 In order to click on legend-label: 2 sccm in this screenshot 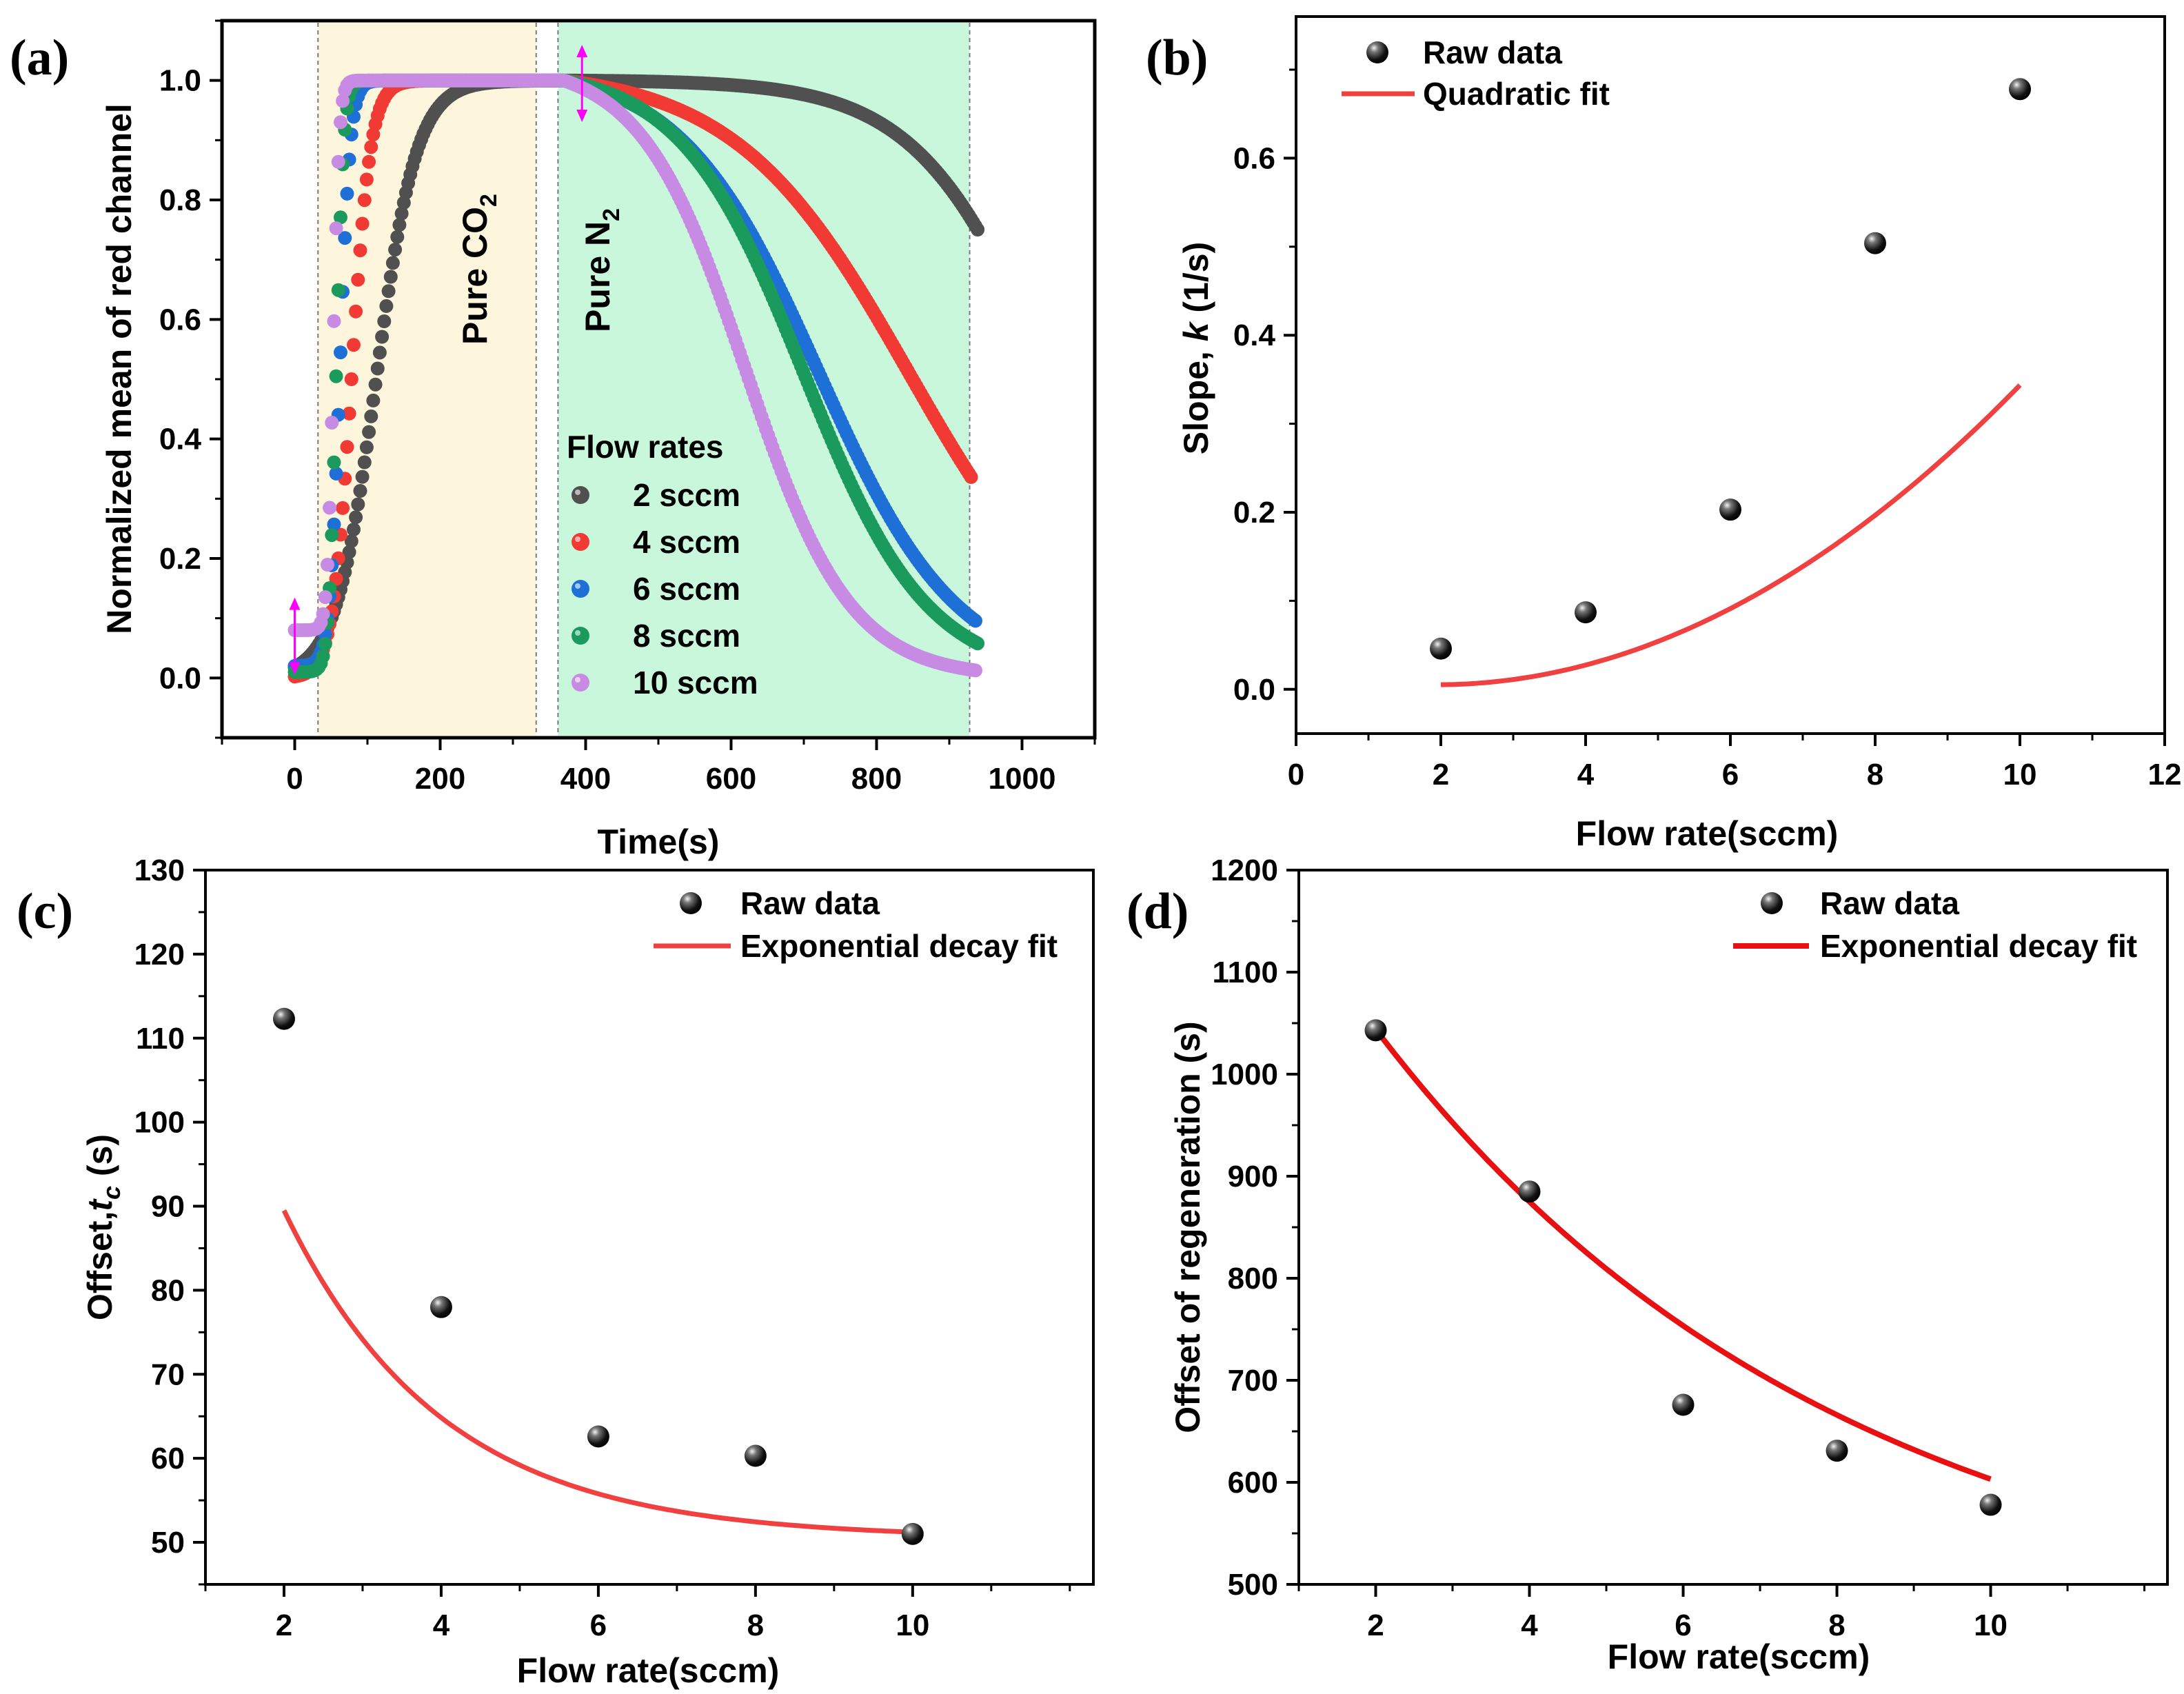, I will do `click(686, 495)`.